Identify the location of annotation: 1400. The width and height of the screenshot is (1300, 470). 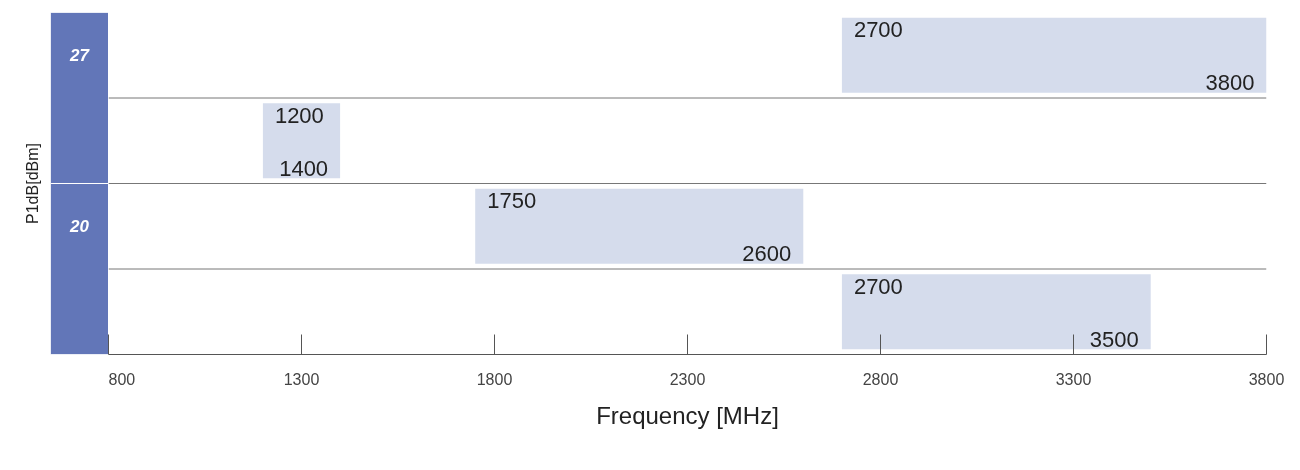
(304, 168).